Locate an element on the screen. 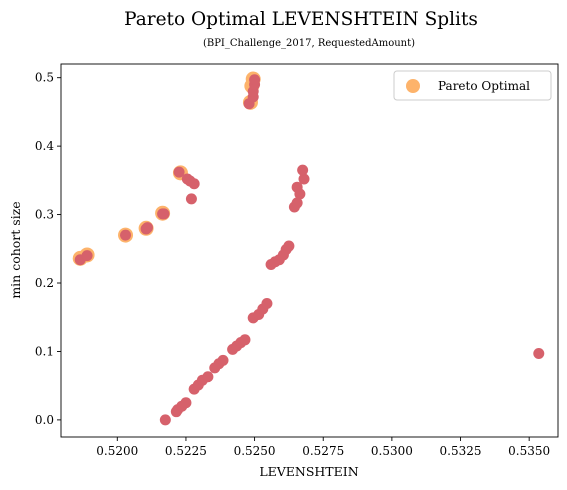  x-tick-label: 0.5350 is located at coordinates (529, 451).